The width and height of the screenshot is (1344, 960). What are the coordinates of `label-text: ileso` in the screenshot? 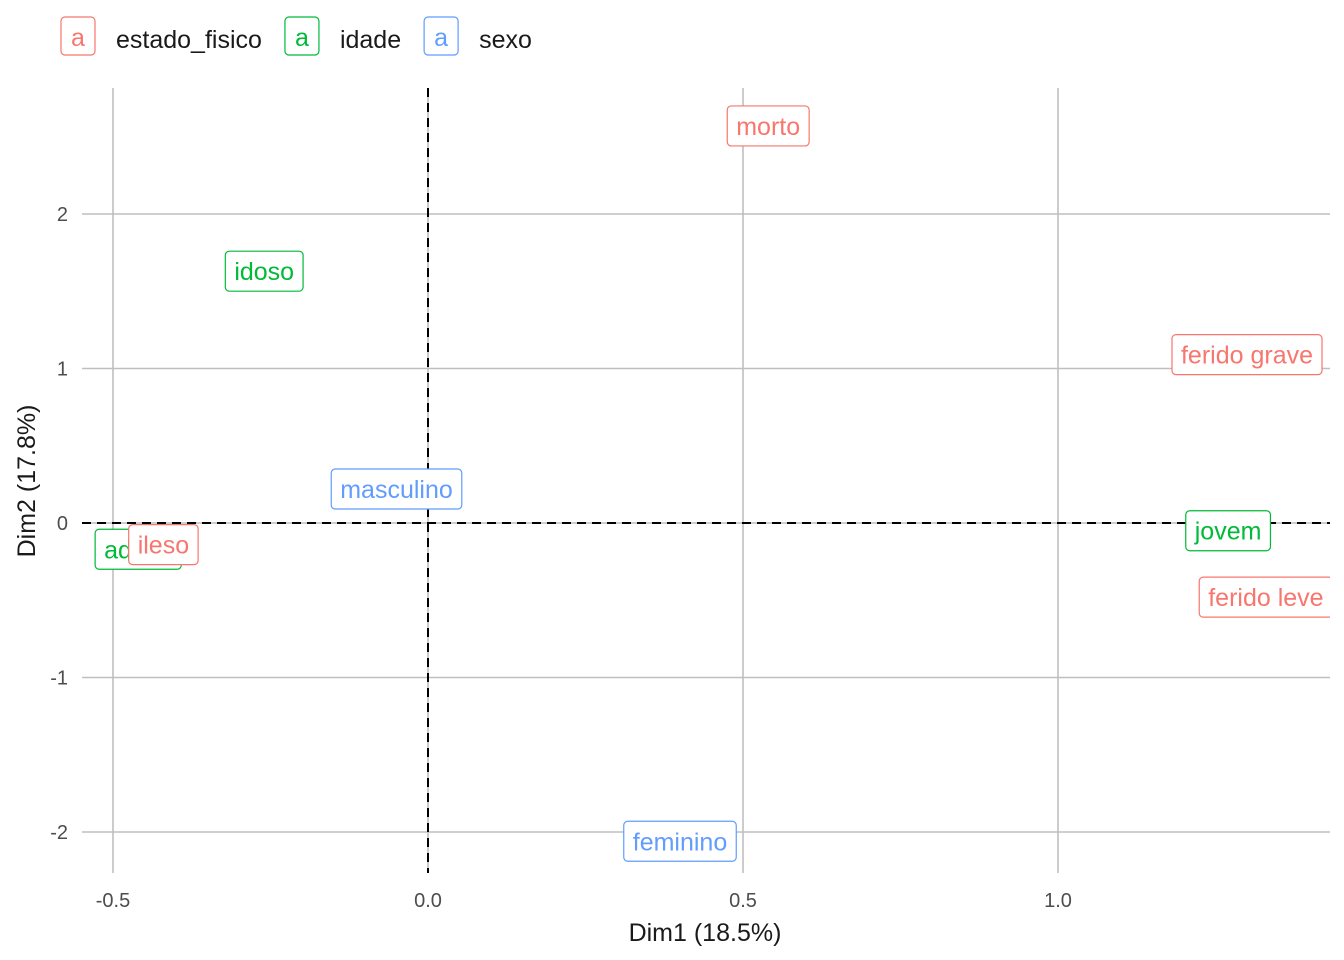 It's located at (163, 546).